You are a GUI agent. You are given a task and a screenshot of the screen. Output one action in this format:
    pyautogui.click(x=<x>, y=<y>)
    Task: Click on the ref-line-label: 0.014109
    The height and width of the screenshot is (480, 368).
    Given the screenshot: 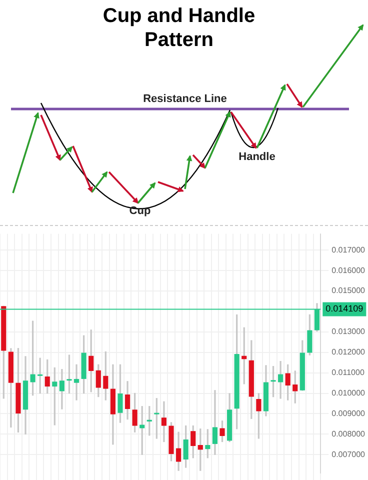 What is the action you would take?
    pyautogui.click(x=345, y=309)
    